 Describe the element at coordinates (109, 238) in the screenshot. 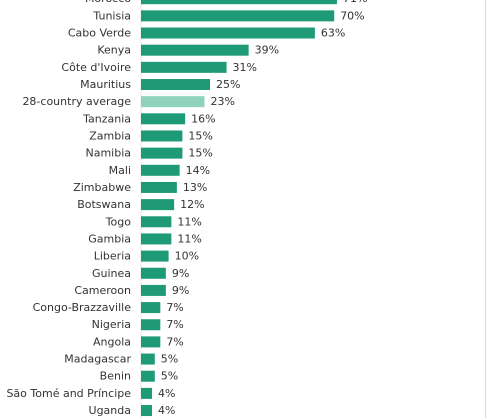

I see `category-label: Gambia` at that location.